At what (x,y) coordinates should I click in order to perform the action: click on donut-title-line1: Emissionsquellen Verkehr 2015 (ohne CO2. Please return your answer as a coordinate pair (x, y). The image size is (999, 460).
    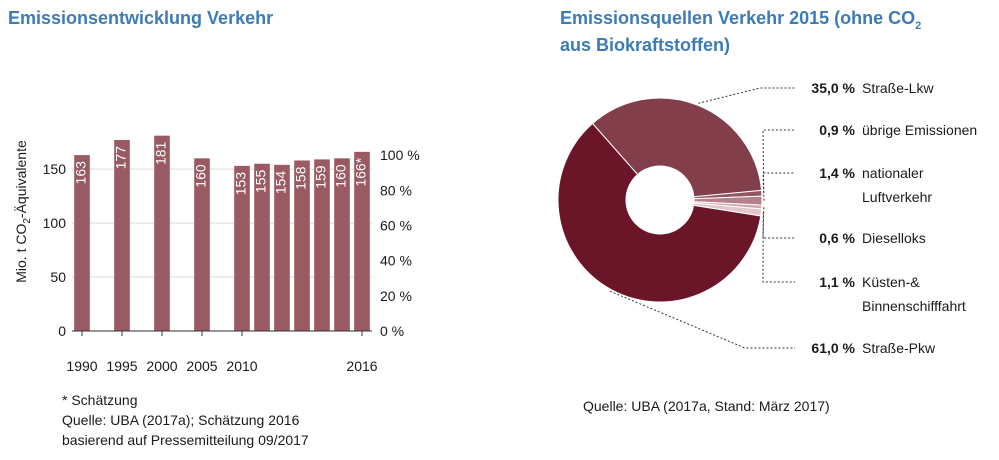
    Looking at the image, I should click on (741, 20).